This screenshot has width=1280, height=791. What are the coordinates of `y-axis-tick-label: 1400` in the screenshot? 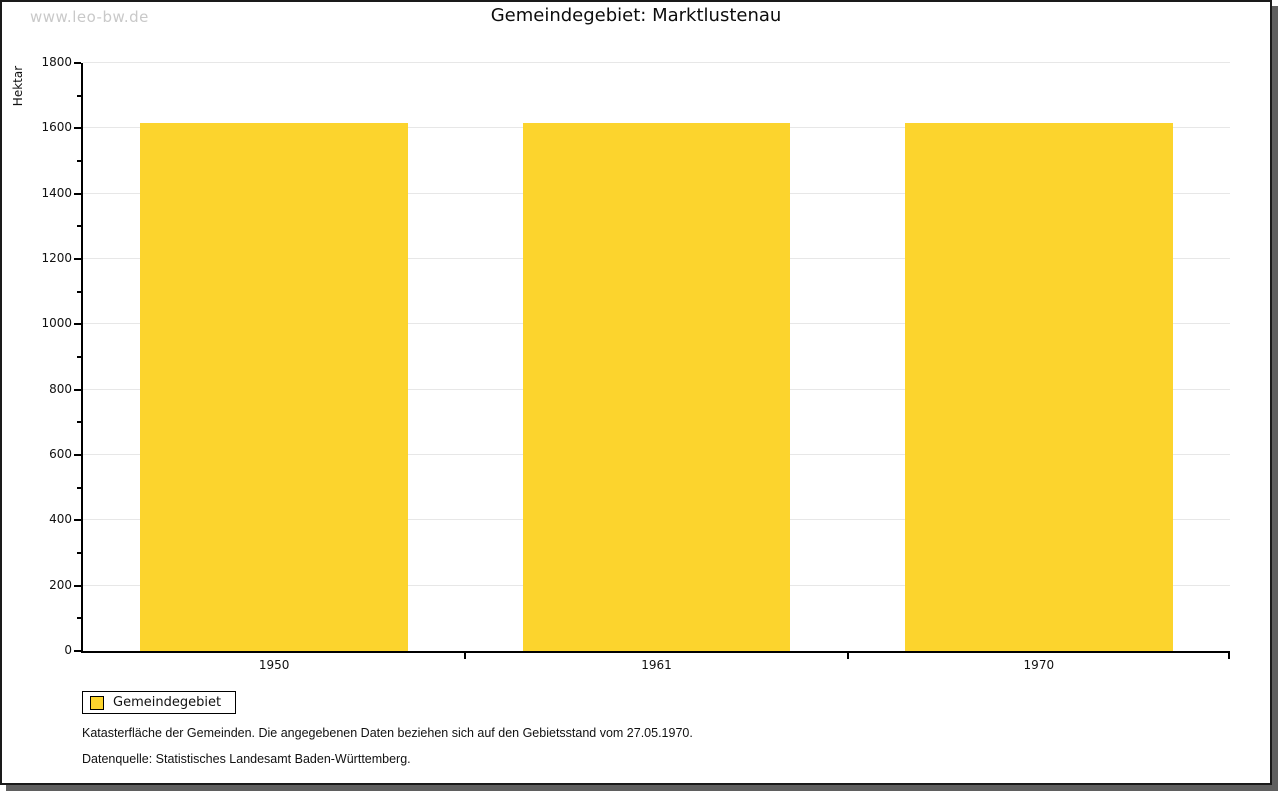 It's located at (56, 192).